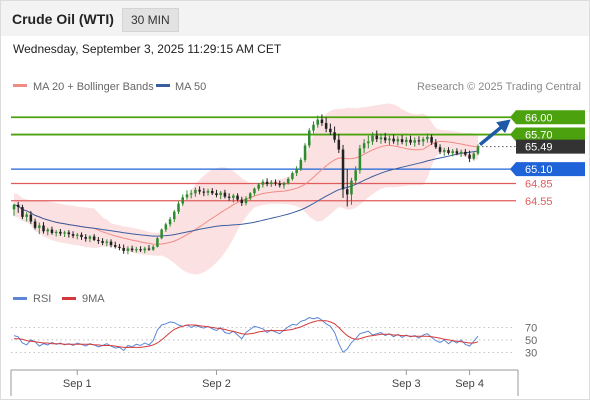 The width and height of the screenshot is (590, 400). I want to click on timeframe-badge: 30 MIN, so click(150, 20).